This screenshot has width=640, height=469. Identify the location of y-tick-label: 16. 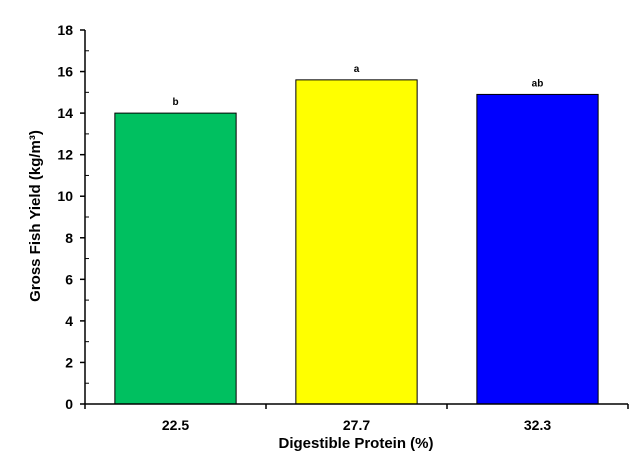
(65, 72).